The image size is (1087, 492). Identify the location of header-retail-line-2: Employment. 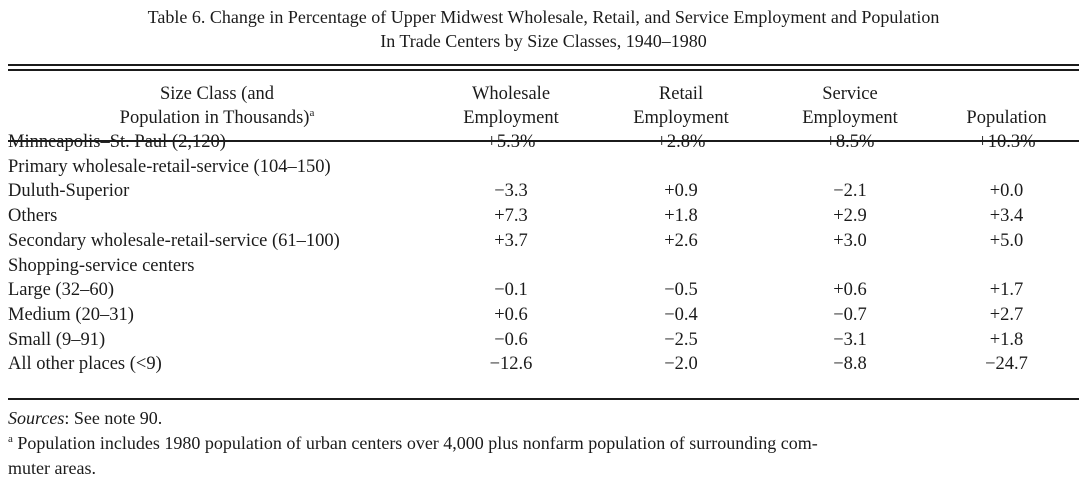
(681, 118).